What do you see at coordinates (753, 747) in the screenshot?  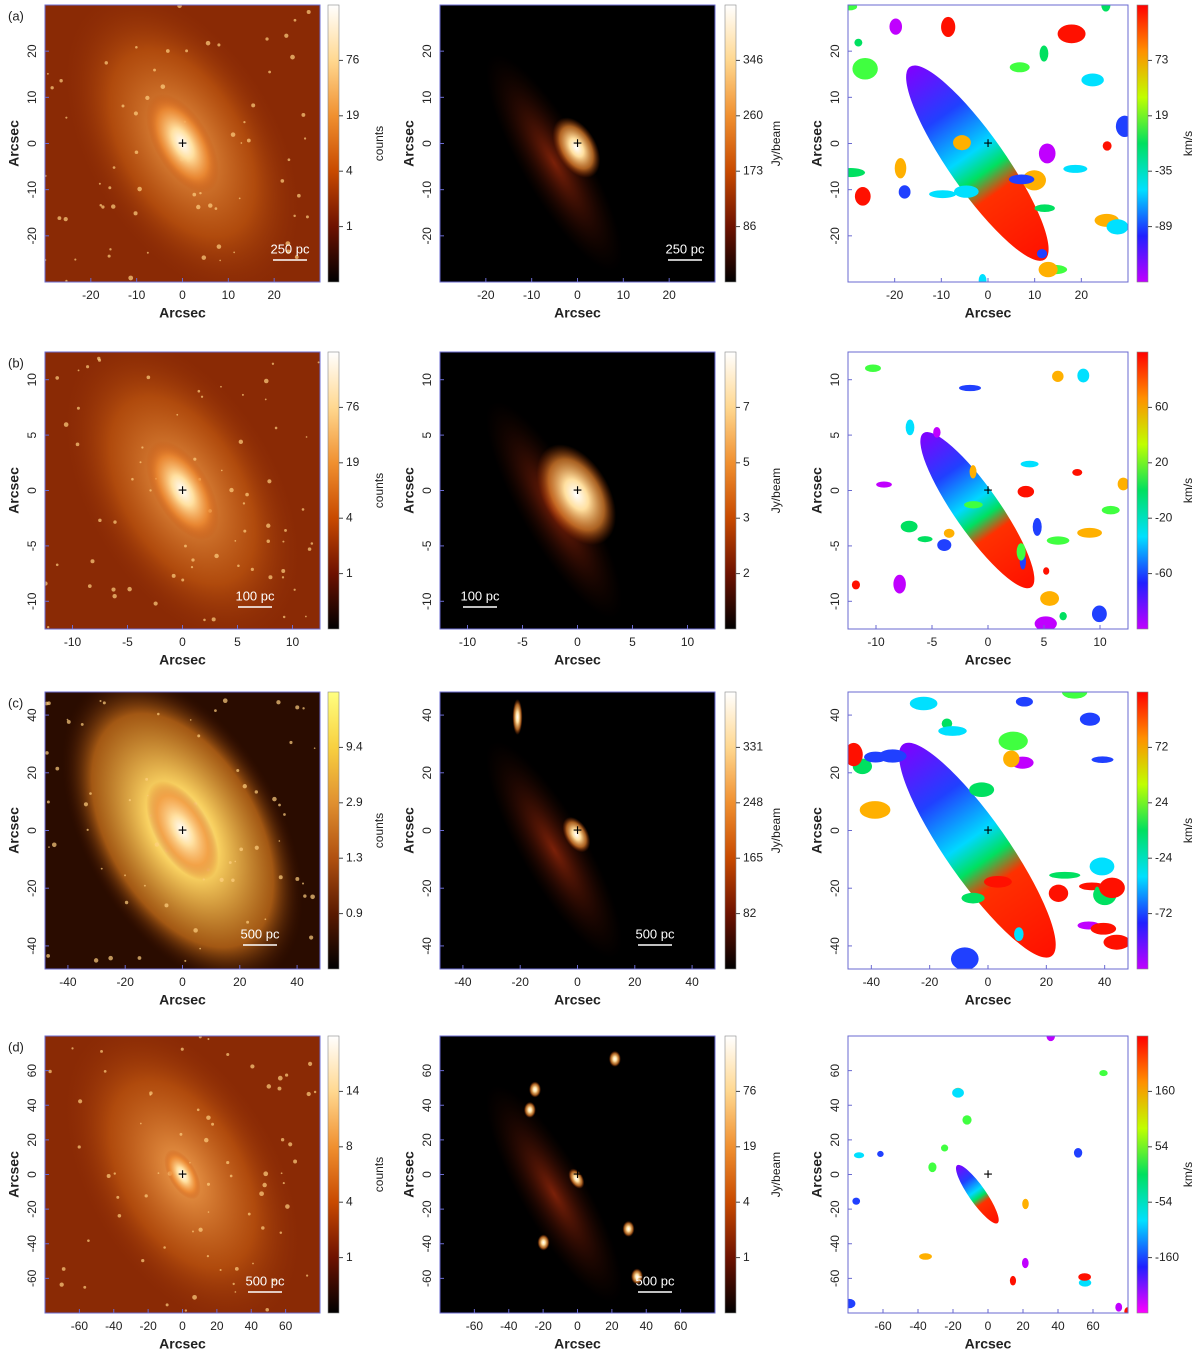 I see `colorbar-tick-label: 331` at bounding box center [753, 747].